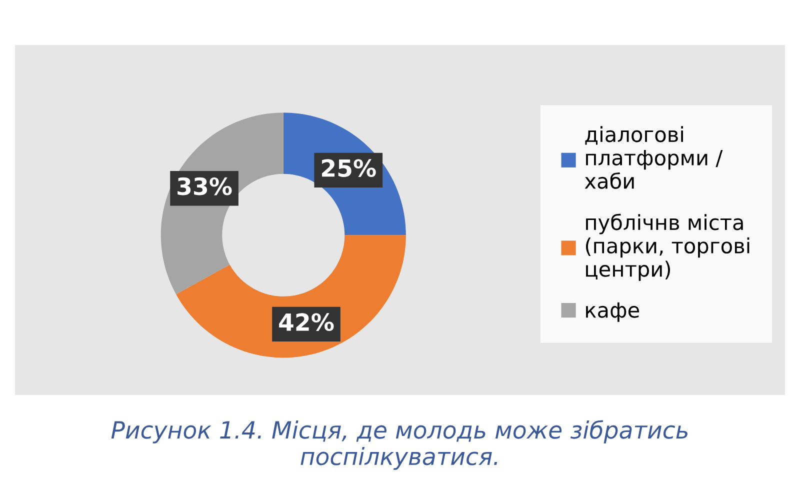  What do you see at coordinates (306, 322) in the screenshot?
I see `data-label: 42%` at bounding box center [306, 322].